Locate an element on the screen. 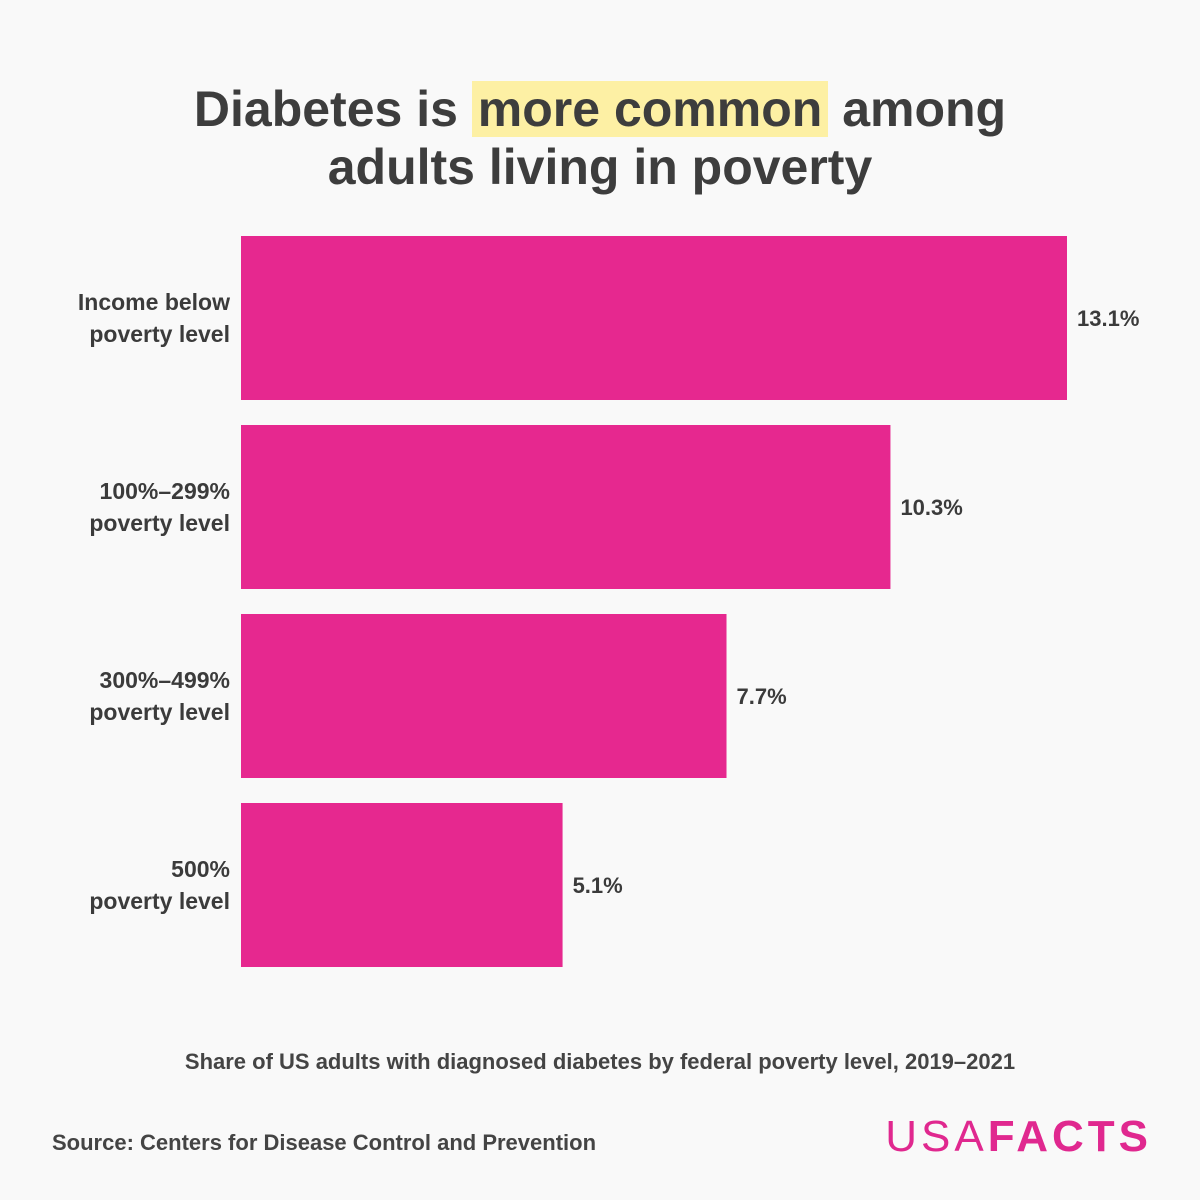  category-label-4: 500% poverty level is located at coordinates (159, 885).